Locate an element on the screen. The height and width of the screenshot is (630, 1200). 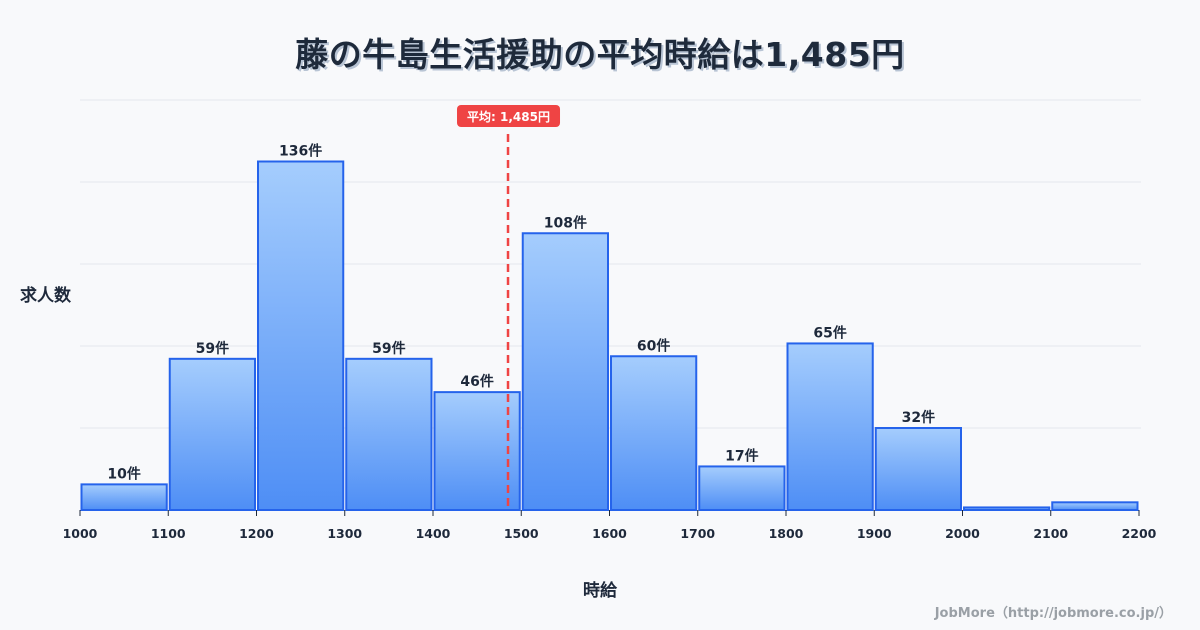
x-tick-label: 1800 is located at coordinates (786, 533).